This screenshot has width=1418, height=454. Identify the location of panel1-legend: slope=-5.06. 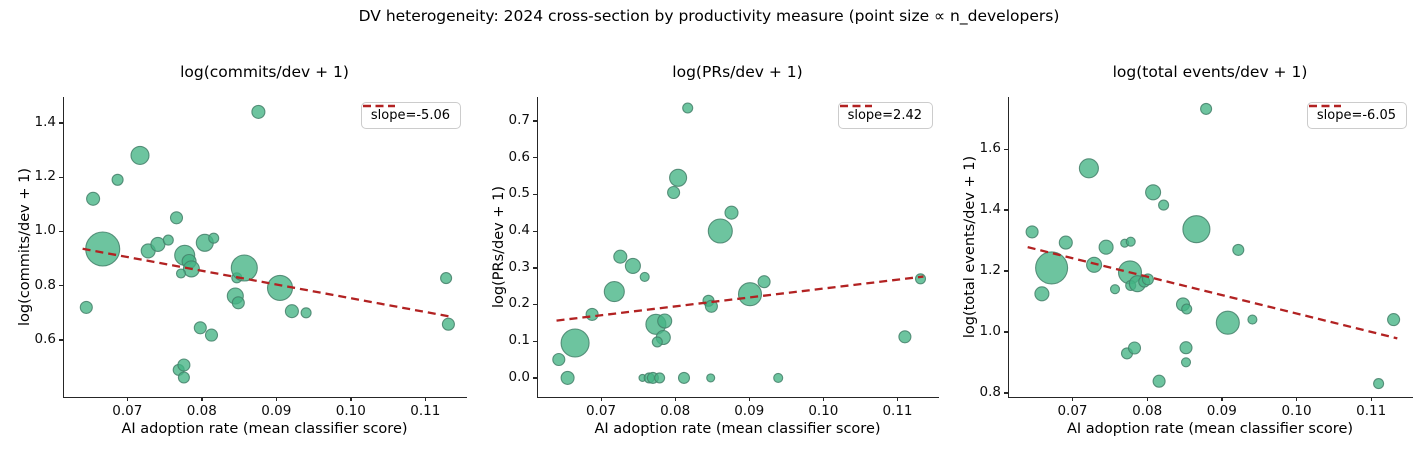
(410, 115).